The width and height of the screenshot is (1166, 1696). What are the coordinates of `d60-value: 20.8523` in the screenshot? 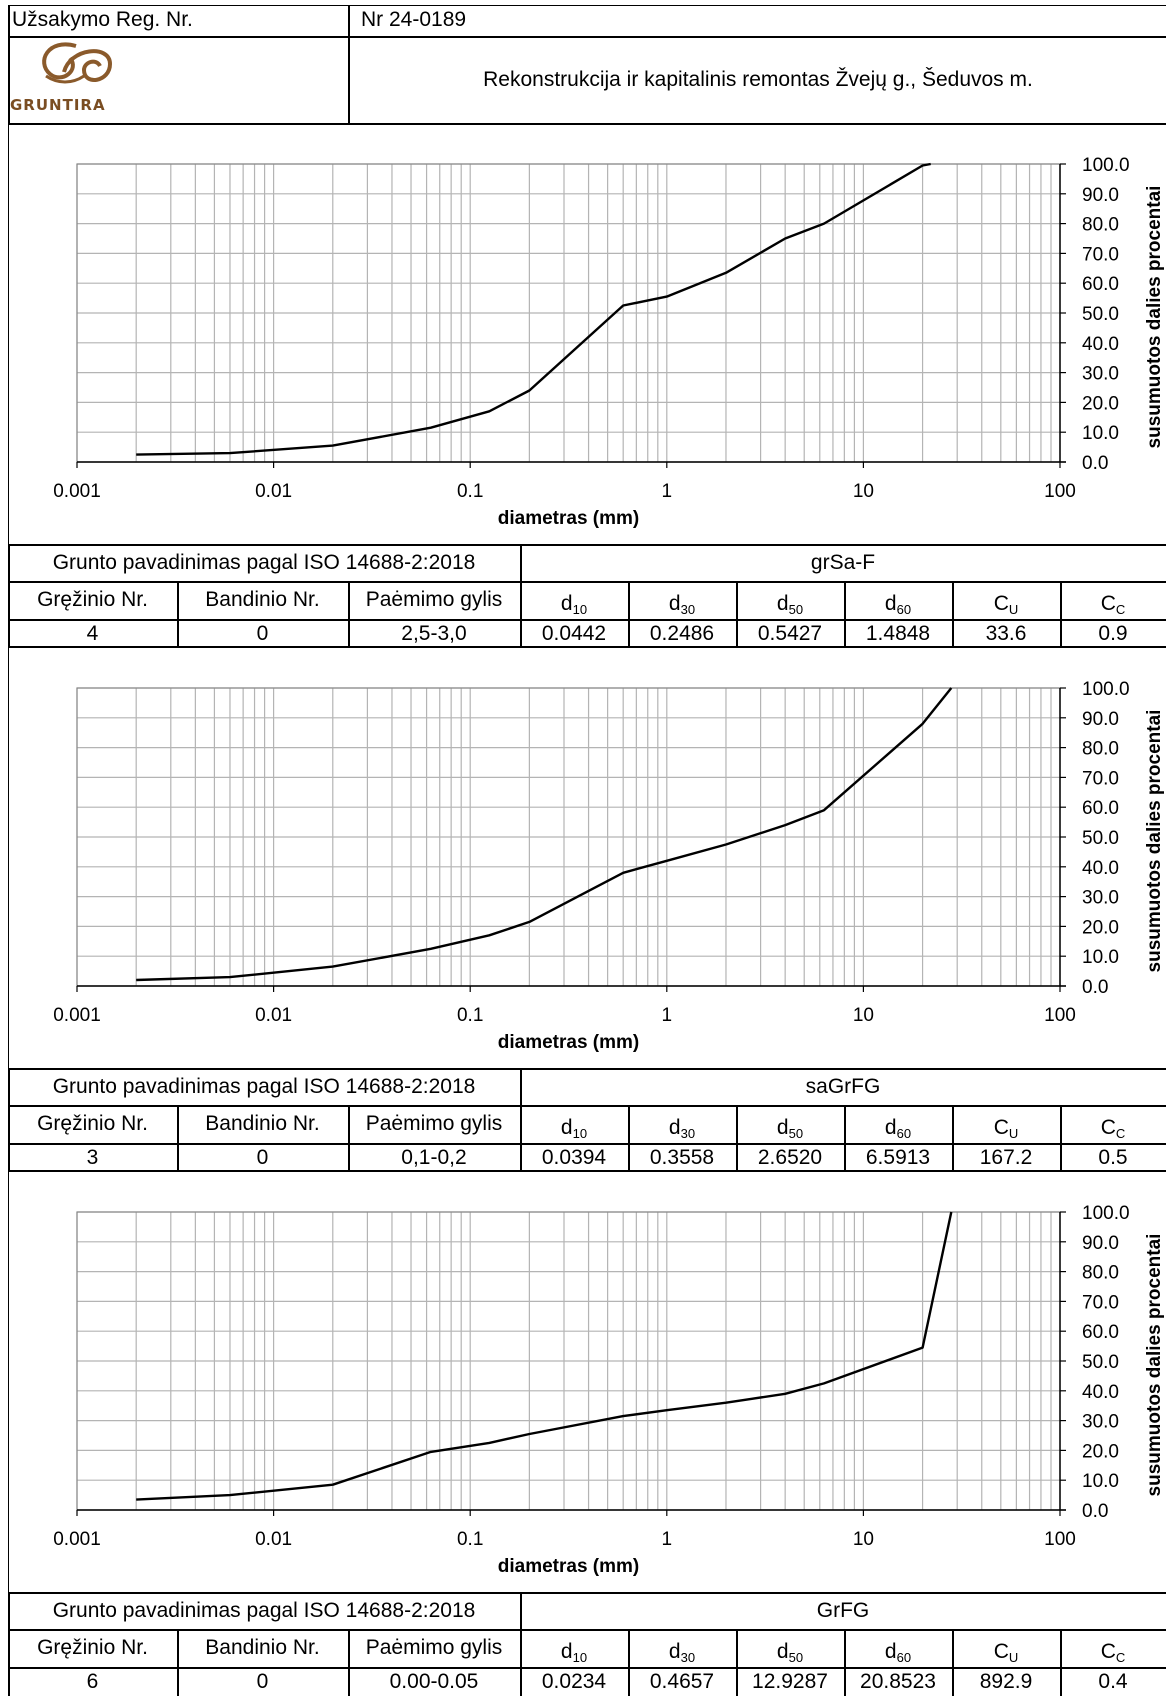 It's located at (898, 1681).